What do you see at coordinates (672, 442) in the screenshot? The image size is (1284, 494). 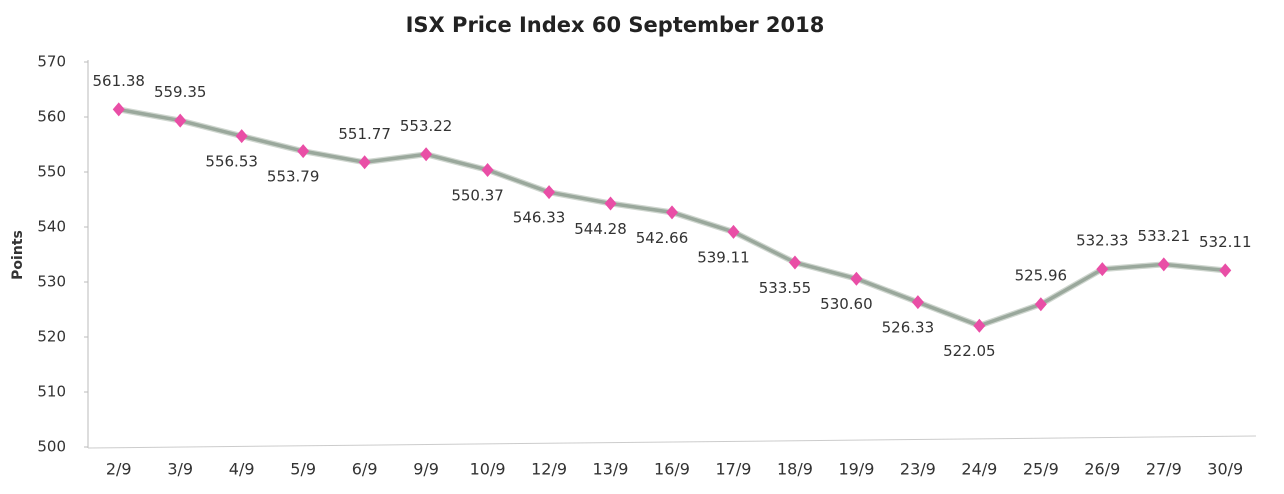 I see `x-axis` at bounding box center [672, 442].